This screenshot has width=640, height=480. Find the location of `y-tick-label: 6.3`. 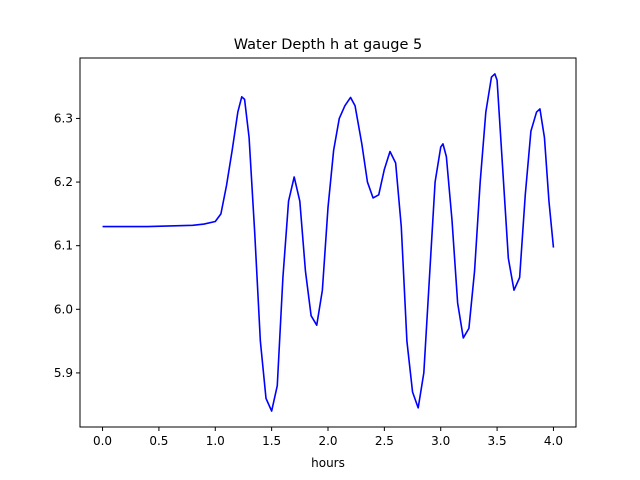

y-tick-label: 6.3 is located at coordinates (63, 118).